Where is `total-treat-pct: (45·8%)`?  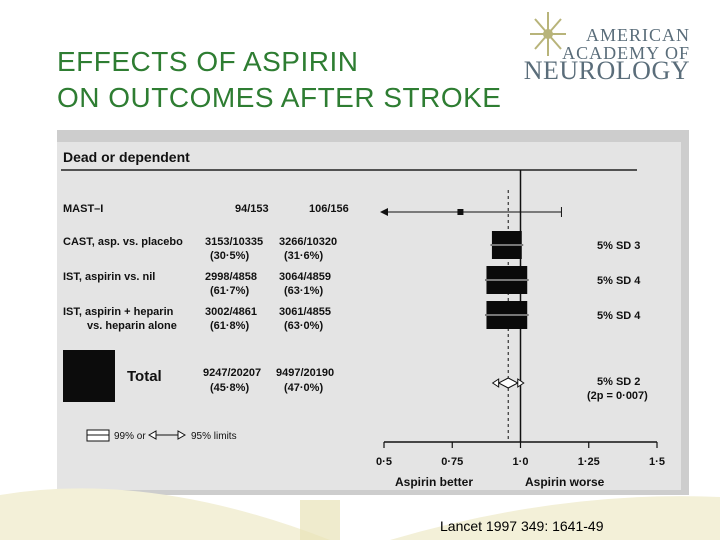
total-treat-pct: (45·8%) is located at coordinates (229, 388).